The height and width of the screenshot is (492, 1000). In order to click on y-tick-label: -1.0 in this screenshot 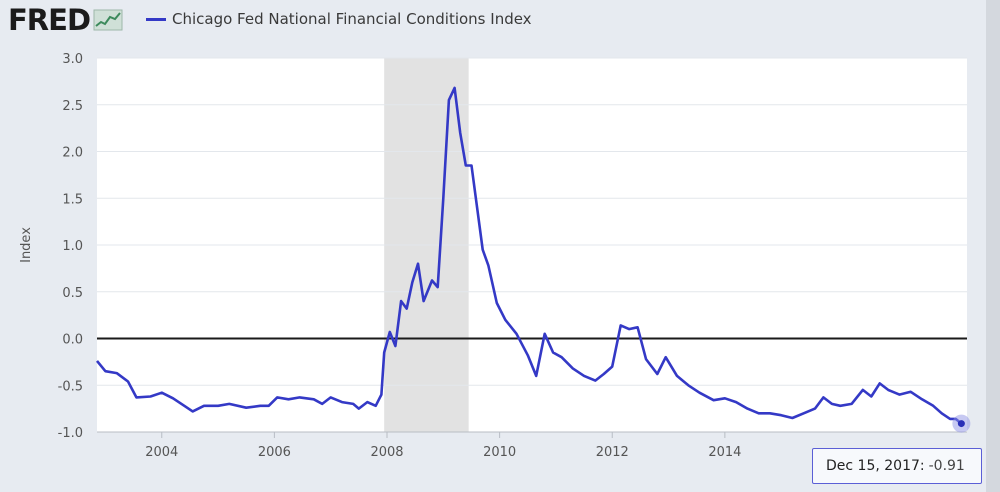, I will do `click(70, 433)`.